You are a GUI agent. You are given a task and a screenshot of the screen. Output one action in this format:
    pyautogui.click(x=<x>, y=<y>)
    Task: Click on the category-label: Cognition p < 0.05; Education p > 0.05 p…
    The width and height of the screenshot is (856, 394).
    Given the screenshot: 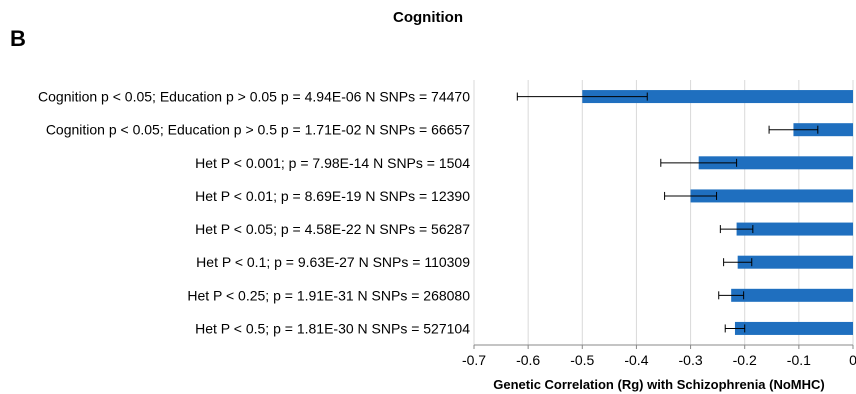 What is the action you would take?
    pyautogui.click(x=254, y=97)
    